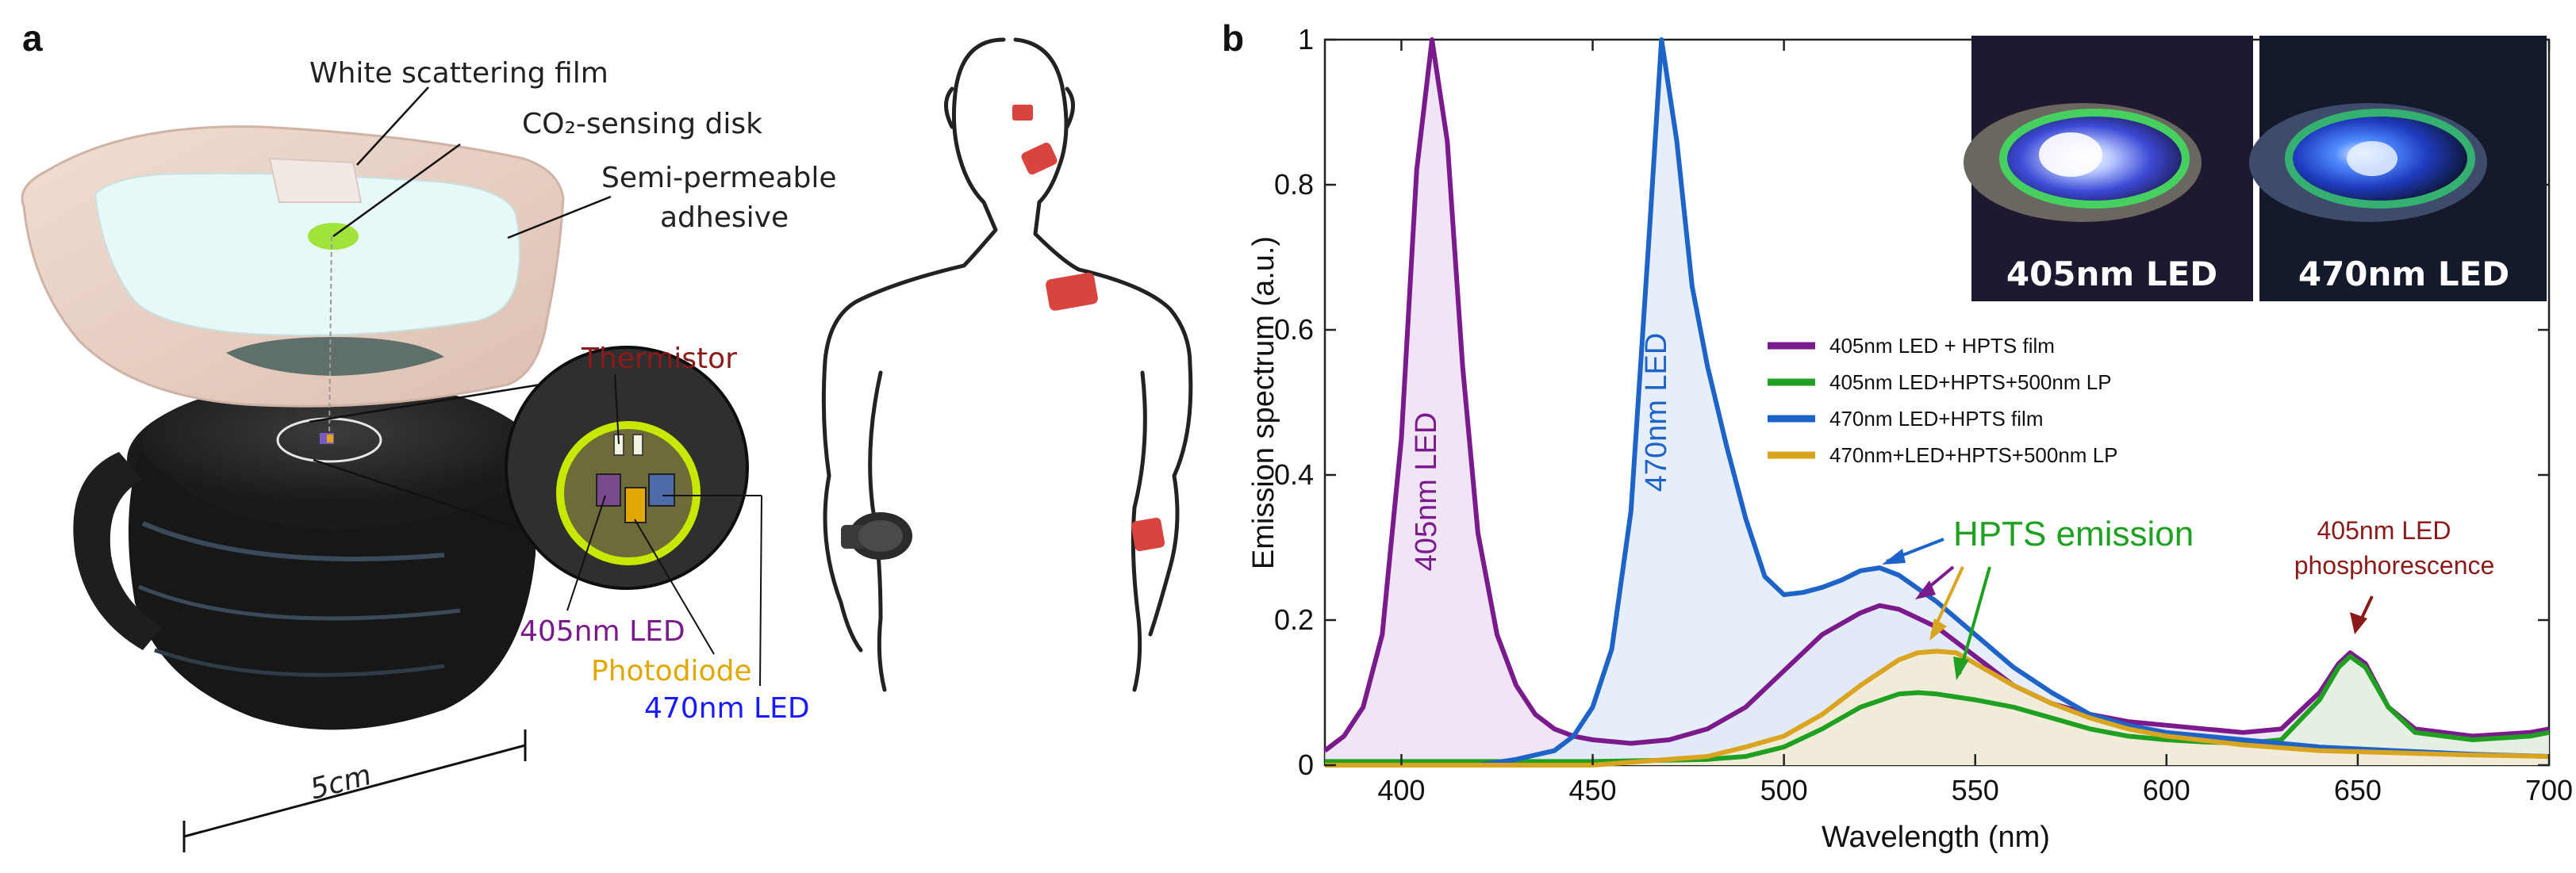  What do you see at coordinates (2394, 565) in the screenshot?
I see `phosphorescence-line2: phosphorescence` at bounding box center [2394, 565].